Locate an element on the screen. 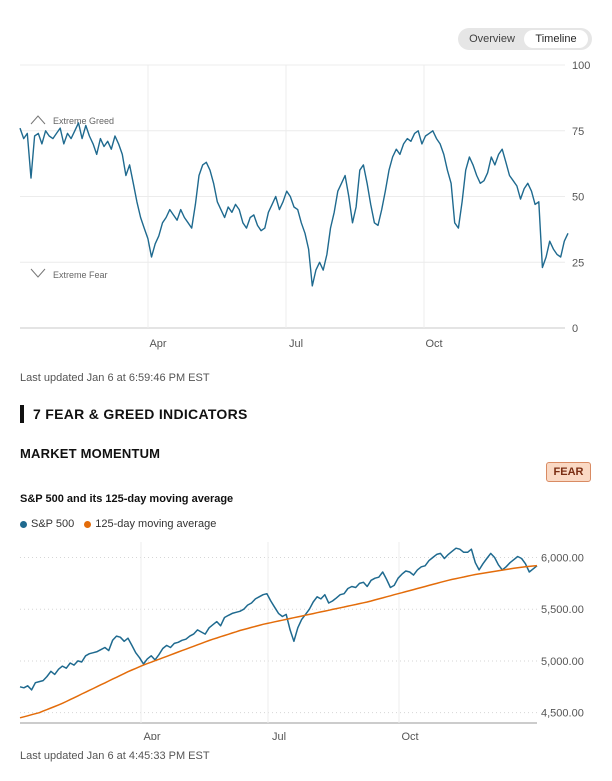 The height and width of the screenshot is (781, 612). legend-item-moving-average: 125-day moving average is located at coordinates (150, 524).